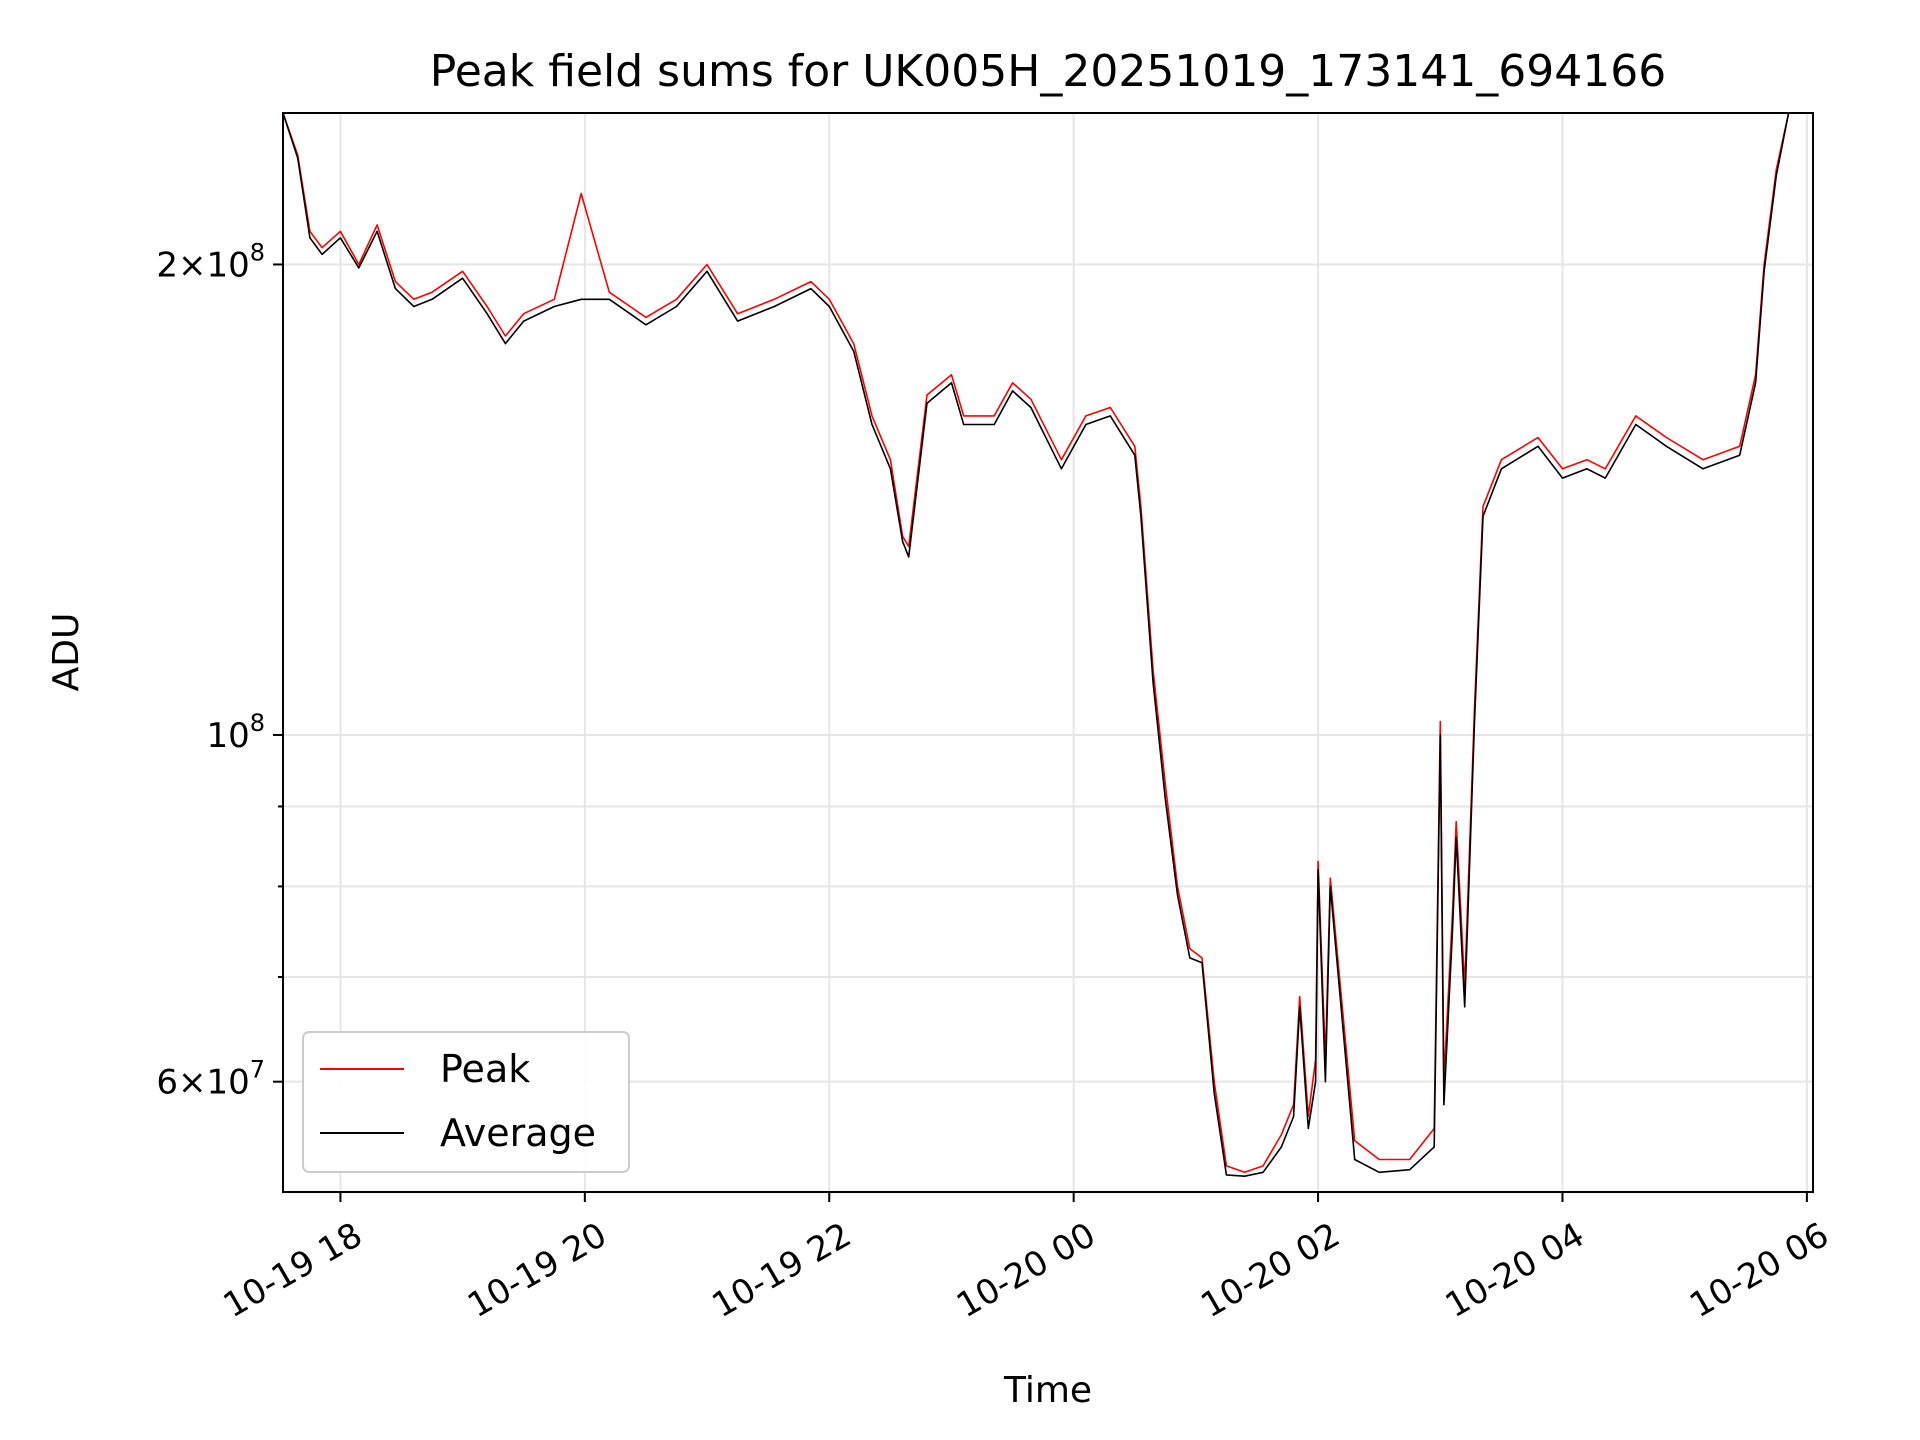 This screenshot has height=1440, width=1920. I want to click on y-tick-label: 108, so click(235, 732).